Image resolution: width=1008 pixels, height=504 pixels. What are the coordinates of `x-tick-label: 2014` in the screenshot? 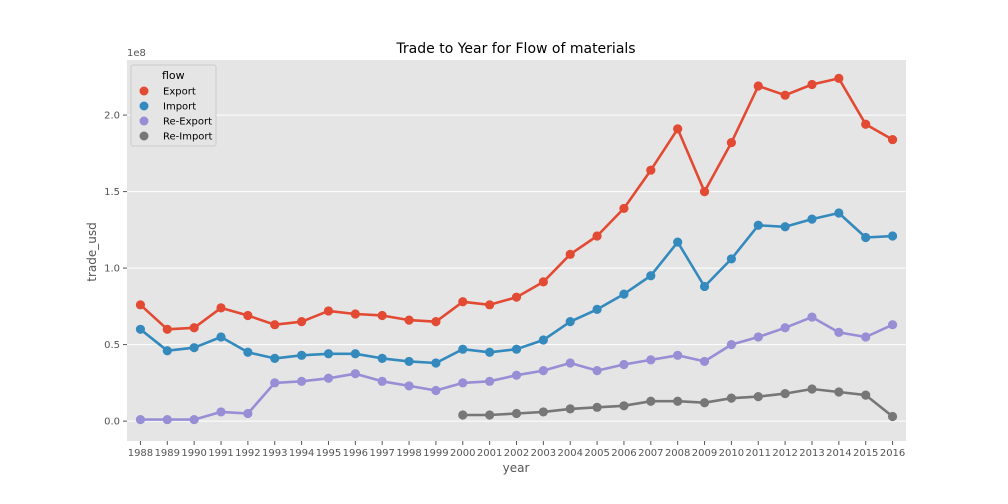 It's located at (838, 453).